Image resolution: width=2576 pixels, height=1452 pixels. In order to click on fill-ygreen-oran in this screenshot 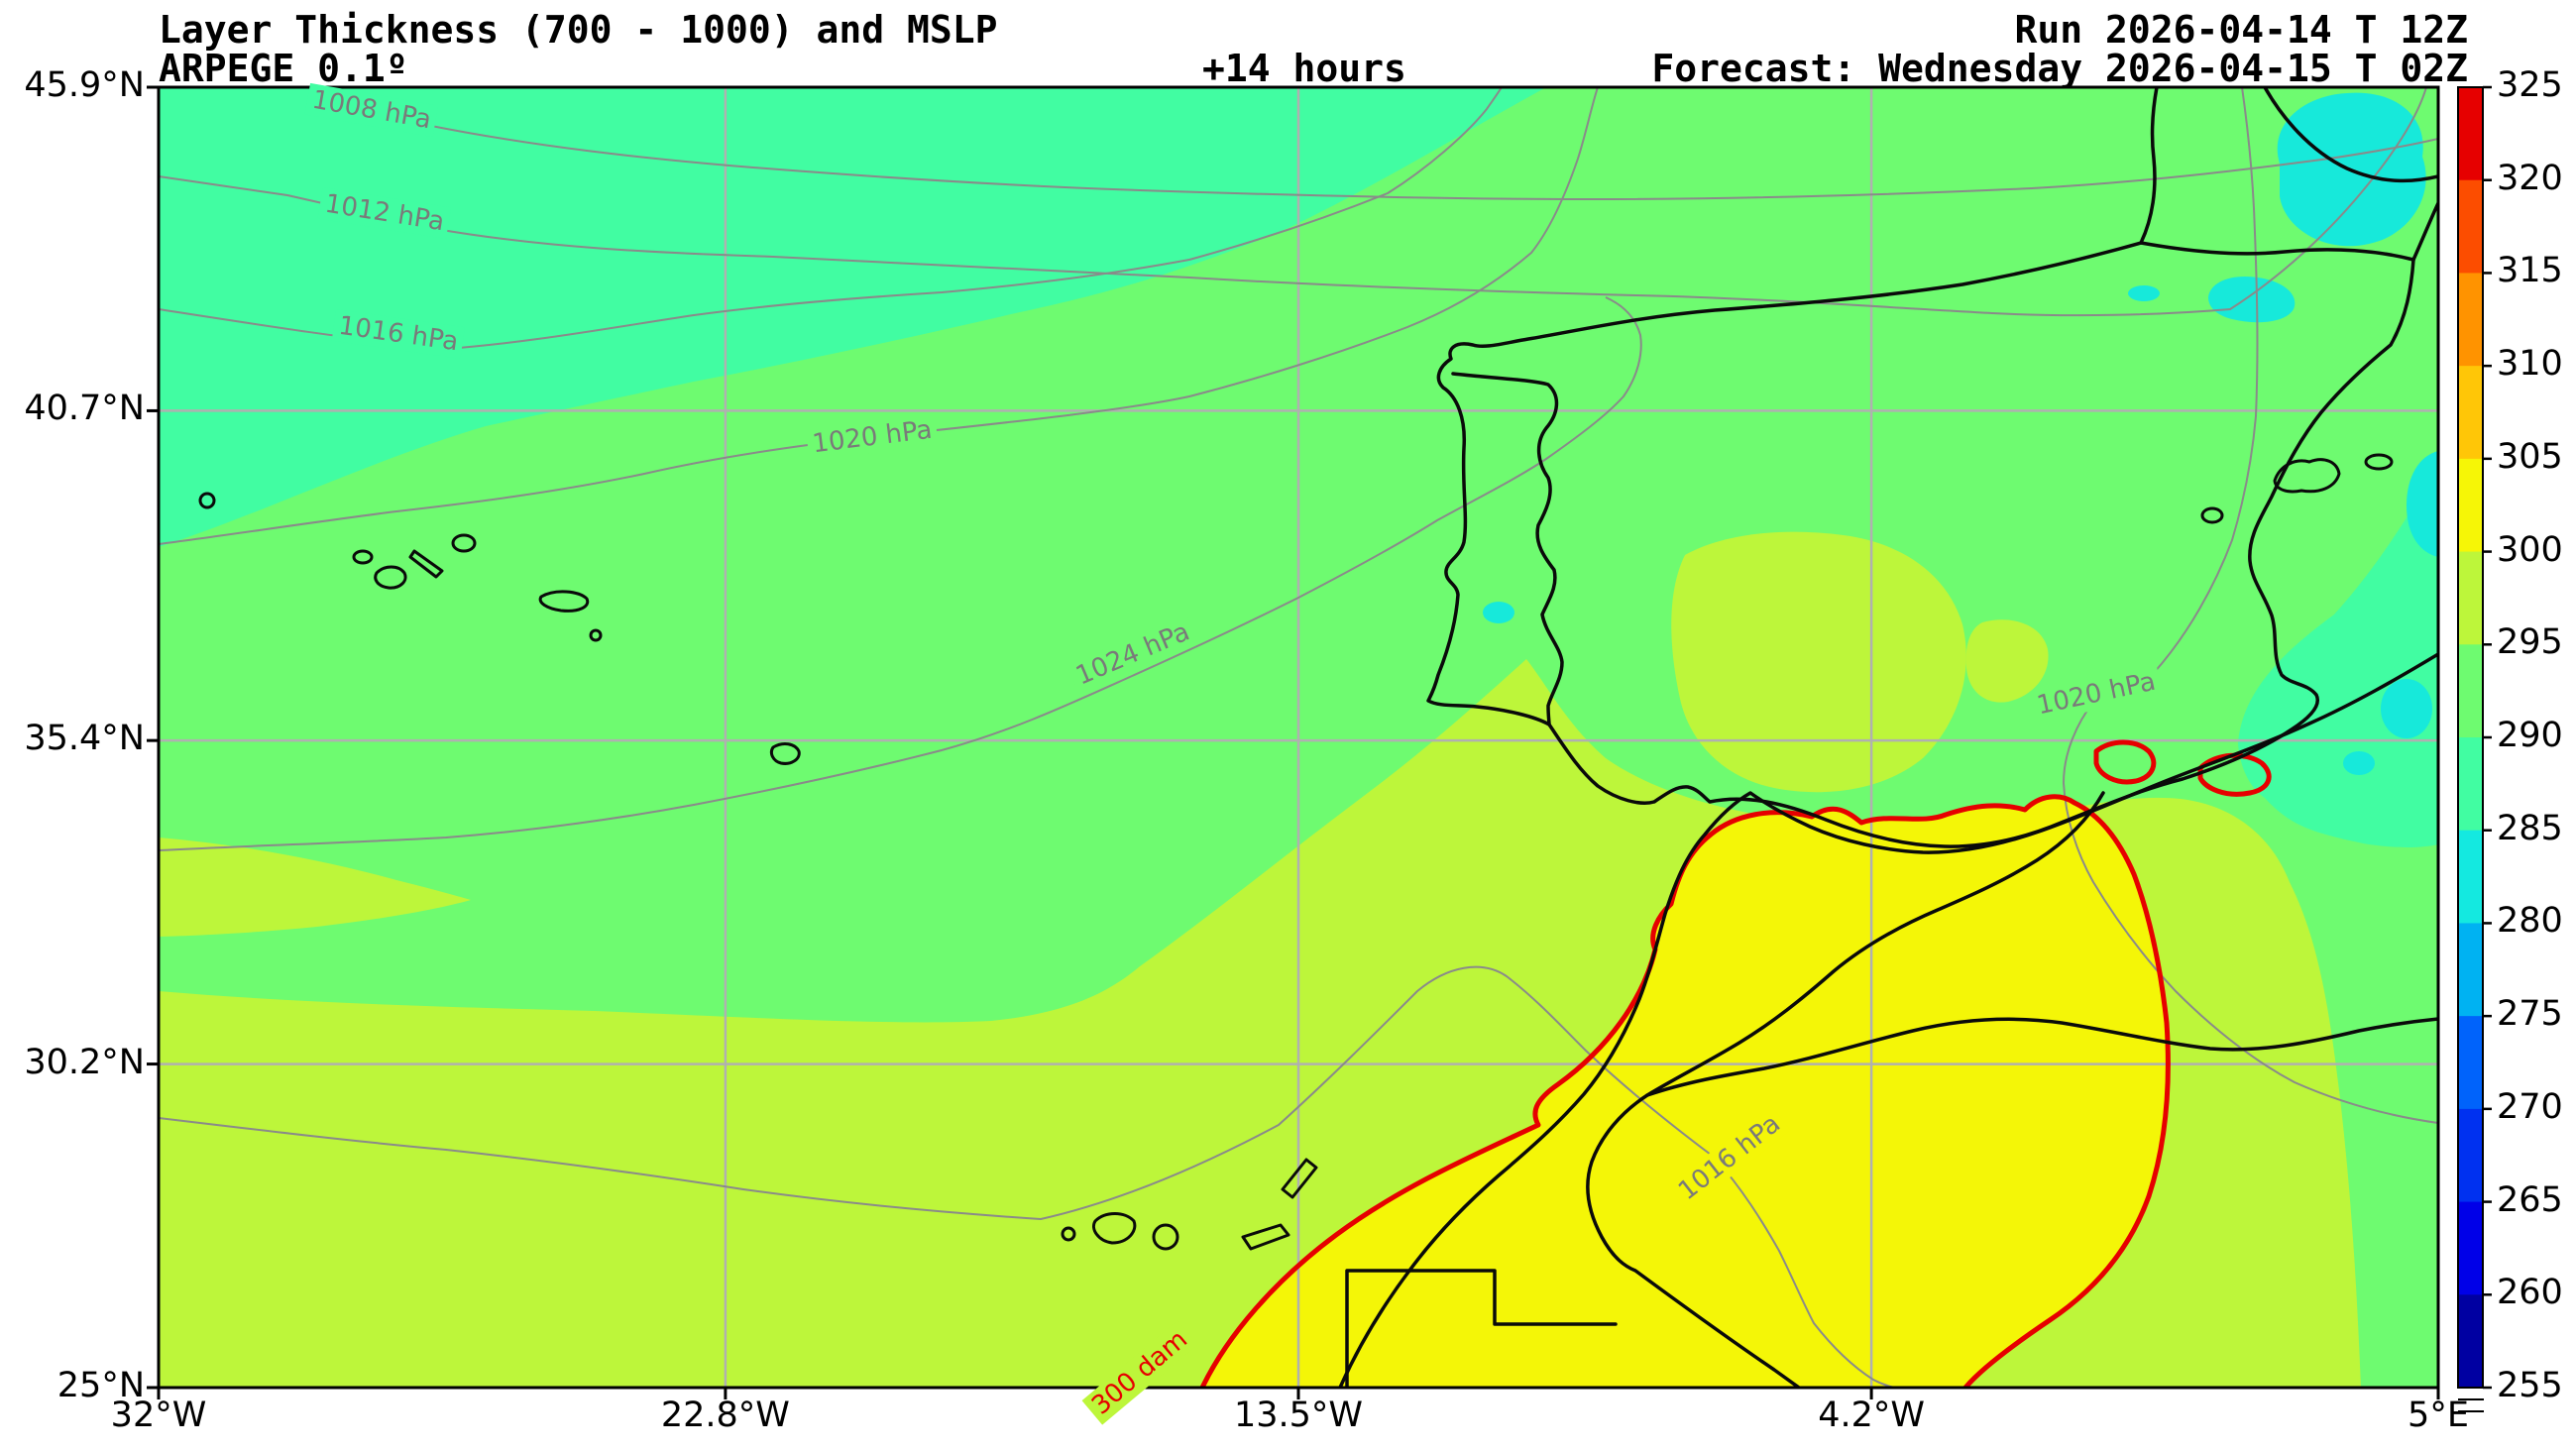, I will do `click(2007, 661)`.